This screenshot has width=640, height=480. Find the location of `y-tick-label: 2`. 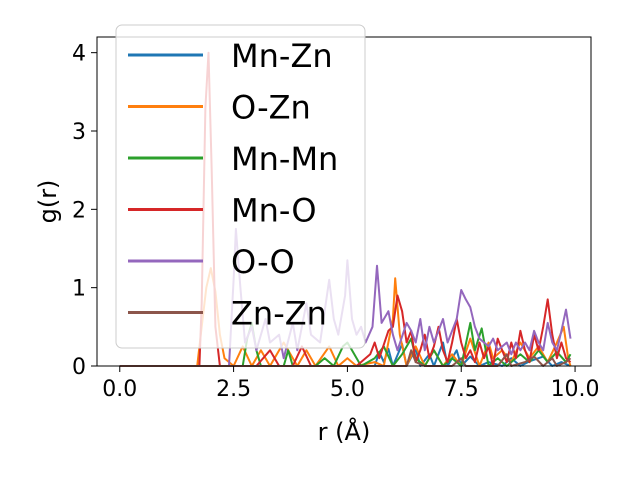

y-tick-label: 2 is located at coordinates (79, 210).